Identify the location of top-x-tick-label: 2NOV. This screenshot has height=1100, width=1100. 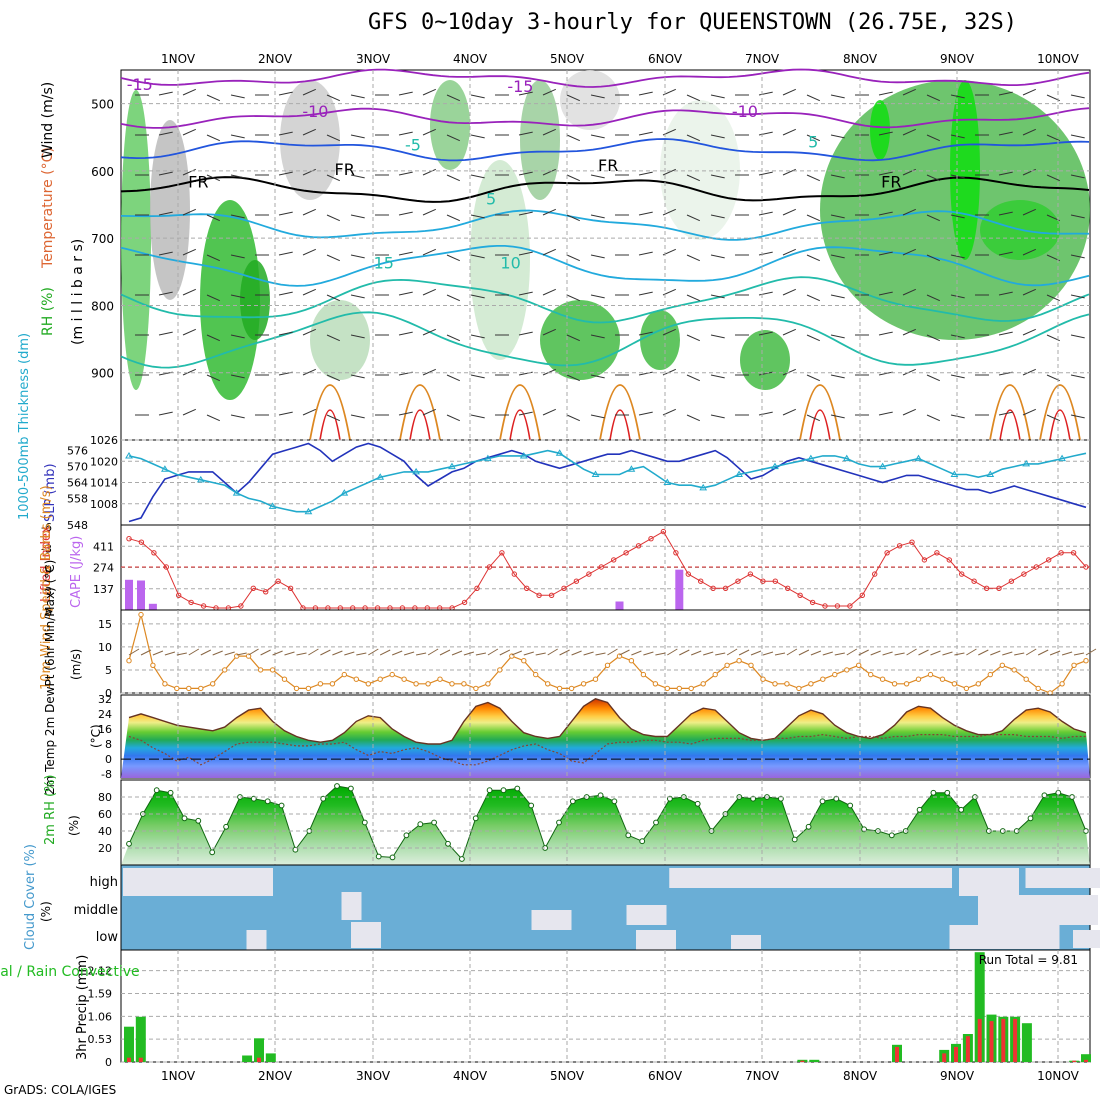
(275, 59).